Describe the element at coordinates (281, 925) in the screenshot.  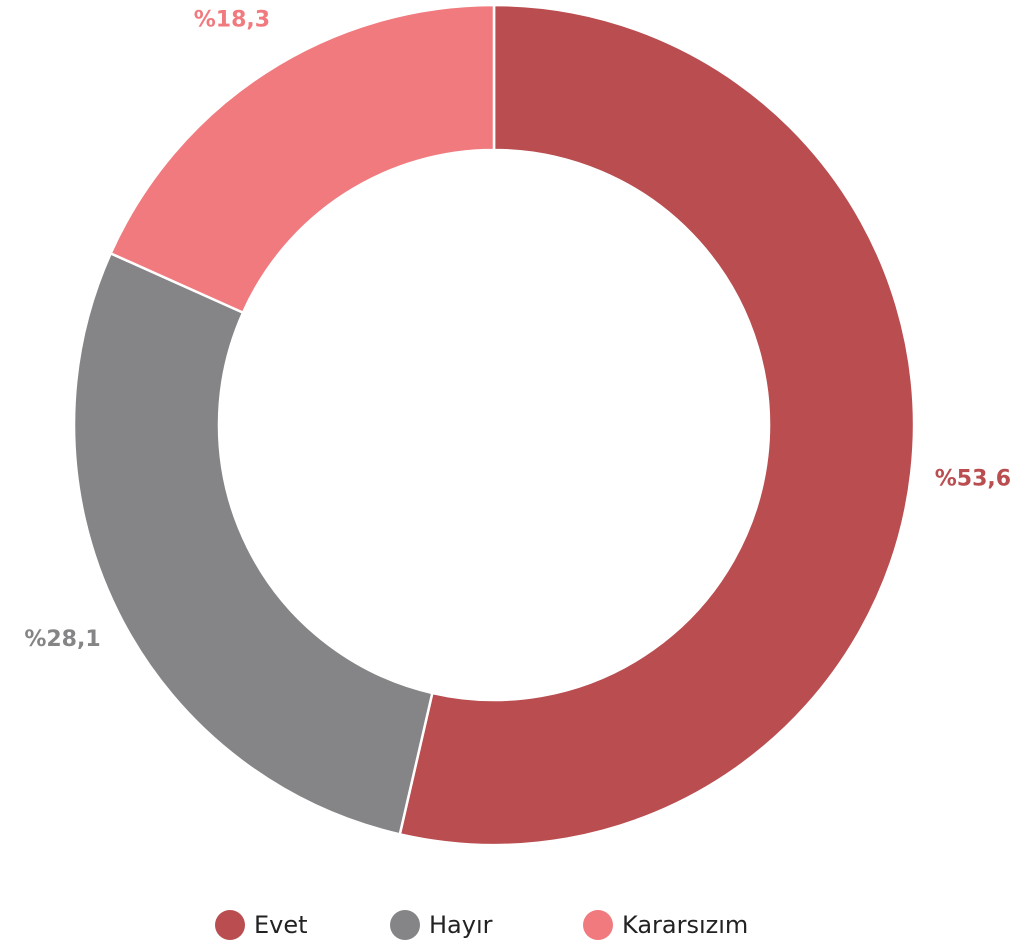
I see `legend-label: Evet` at that location.